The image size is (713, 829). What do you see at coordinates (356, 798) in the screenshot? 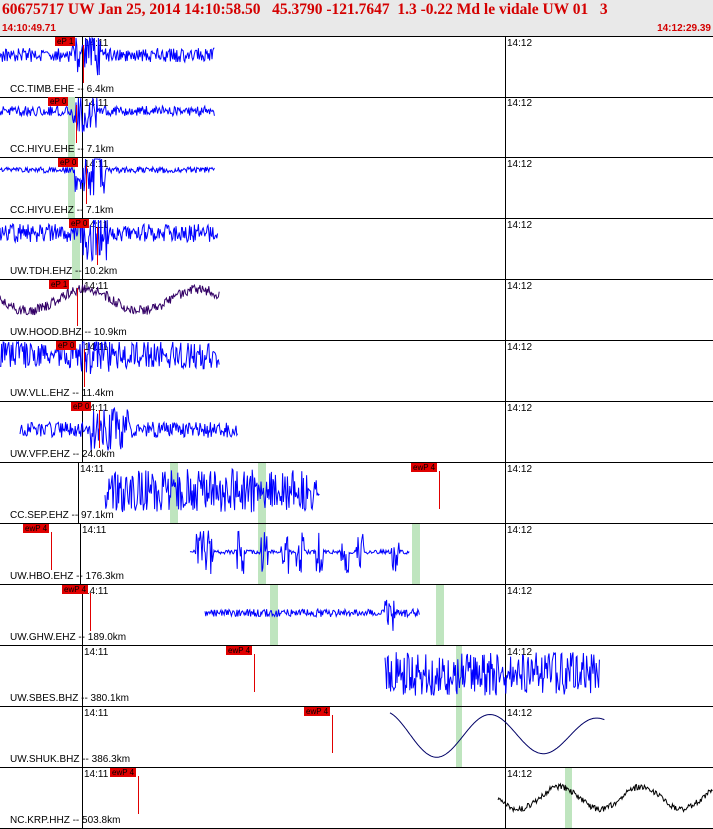
I see `trace-row: 14:11 14:12 ewP 4 NC.KRP.HHZ -- 503.8km` at bounding box center [356, 798].